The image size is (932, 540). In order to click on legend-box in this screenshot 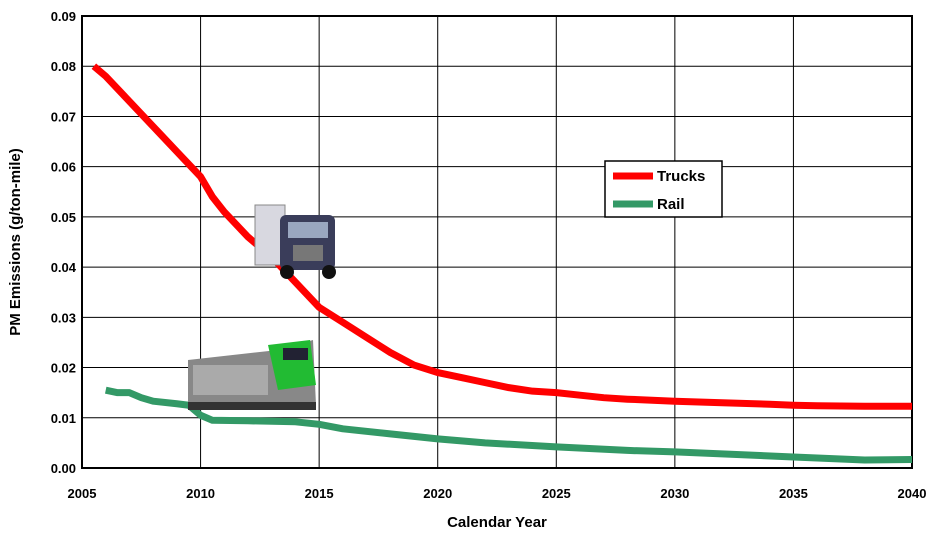, I will do `click(663, 189)`.